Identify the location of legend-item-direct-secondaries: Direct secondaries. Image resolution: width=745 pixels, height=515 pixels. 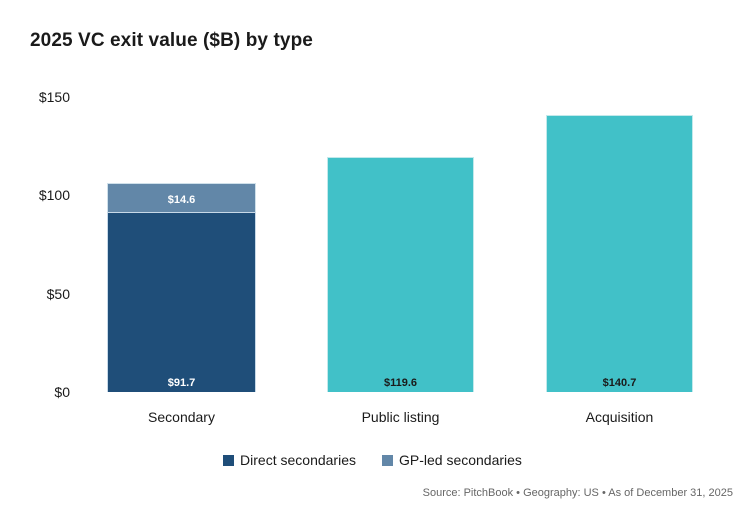
(289, 460).